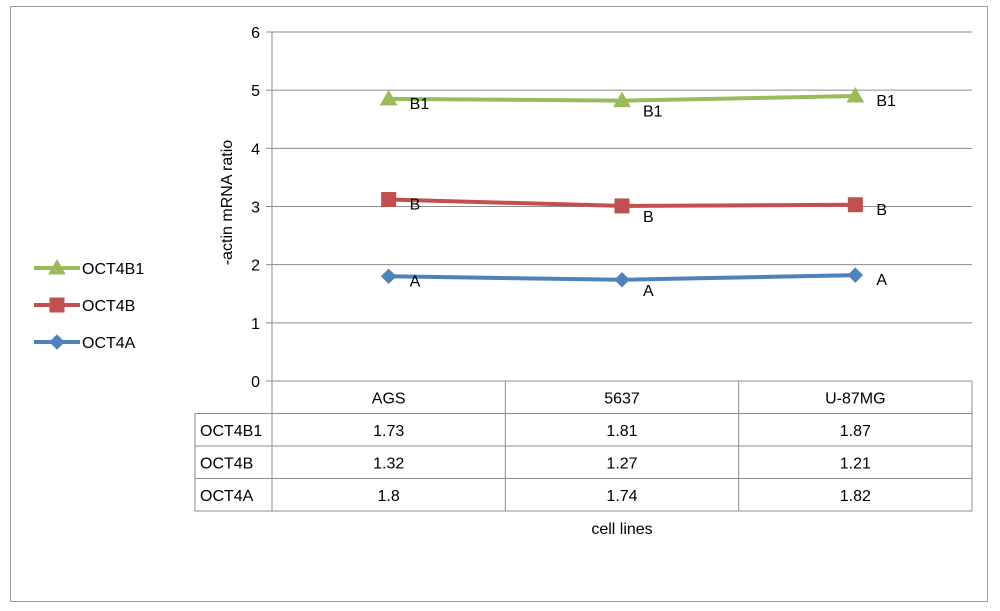  What do you see at coordinates (231, 431) in the screenshot?
I see `table-row-header: OCT4B1` at bounding box center [231, 431].